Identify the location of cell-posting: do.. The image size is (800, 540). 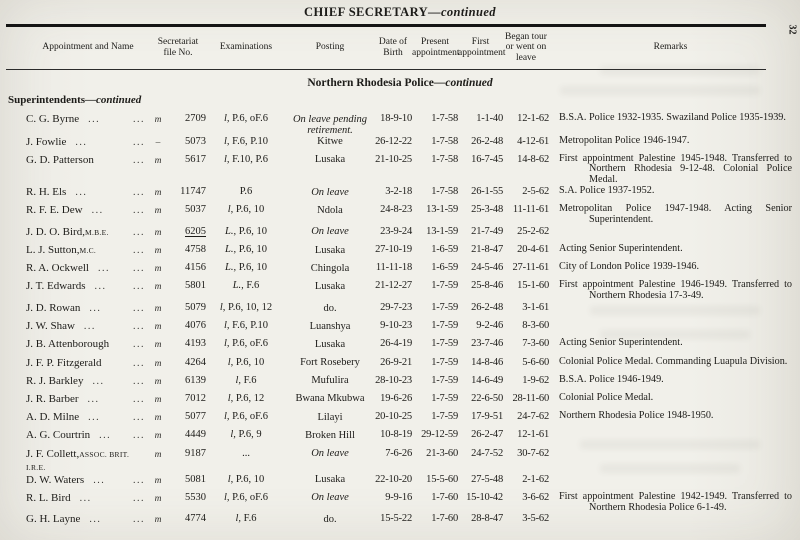
(330, 519).